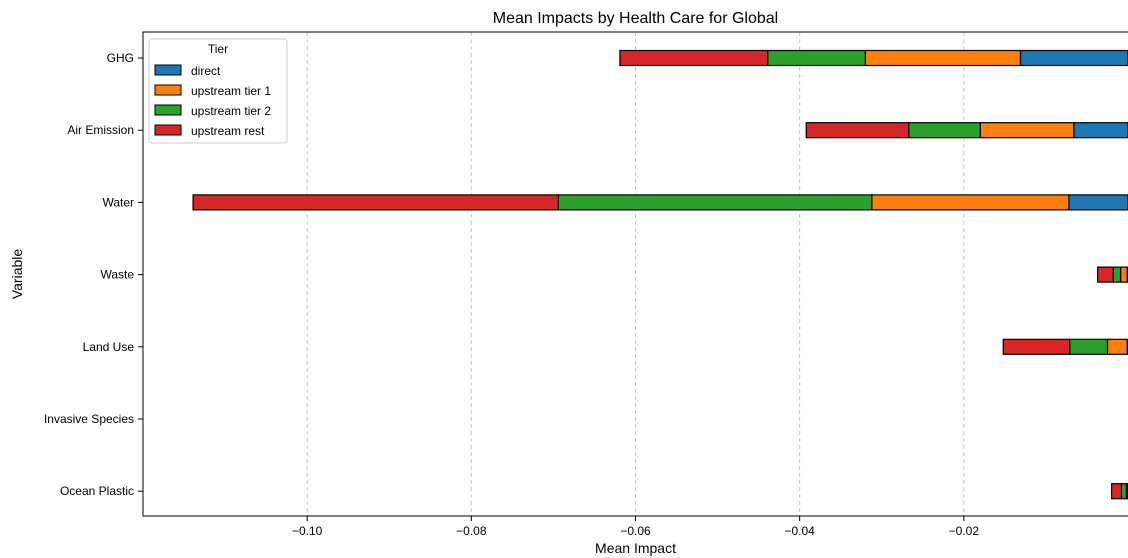 The width and height of the screenshot is (1128, 558). What do you see at coordinates (635, 548) in the screenshot?
I see `x-axis-label: Mean Impact` at bounding box center [635, 548].